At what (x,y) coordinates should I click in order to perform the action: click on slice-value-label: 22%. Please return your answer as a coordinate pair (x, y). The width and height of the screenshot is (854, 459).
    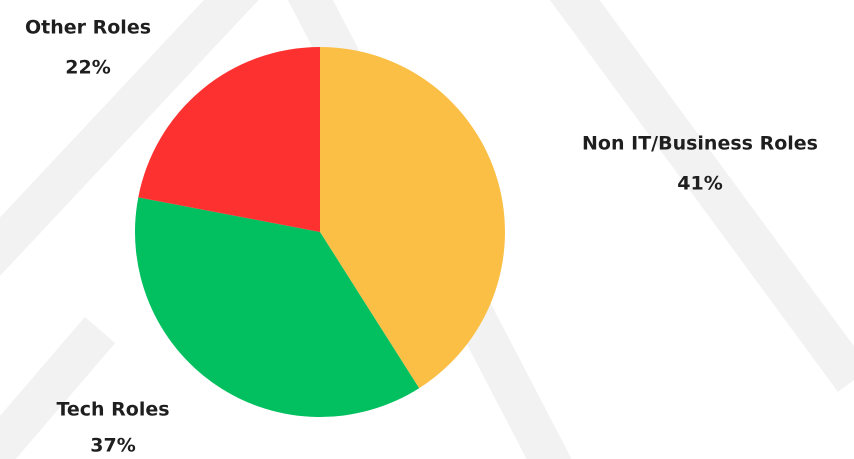
    Looking at the image, I should click on (87, 68).